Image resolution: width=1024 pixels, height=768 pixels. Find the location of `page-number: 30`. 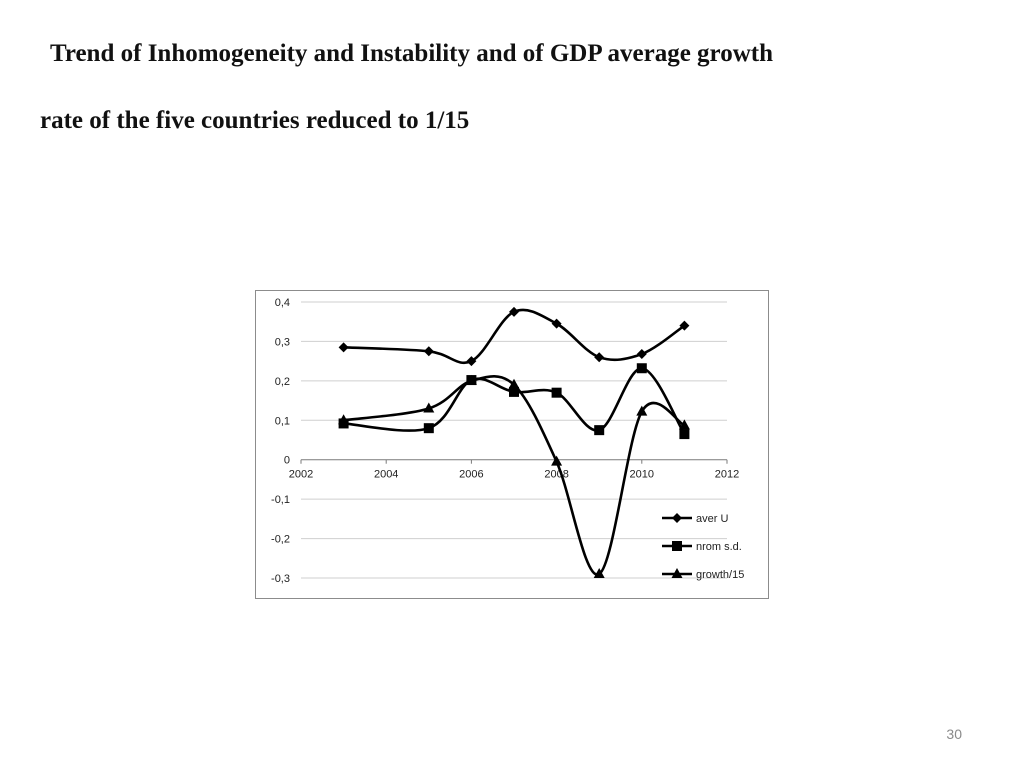

page-number: 30 is located at coordinates (954, 734).